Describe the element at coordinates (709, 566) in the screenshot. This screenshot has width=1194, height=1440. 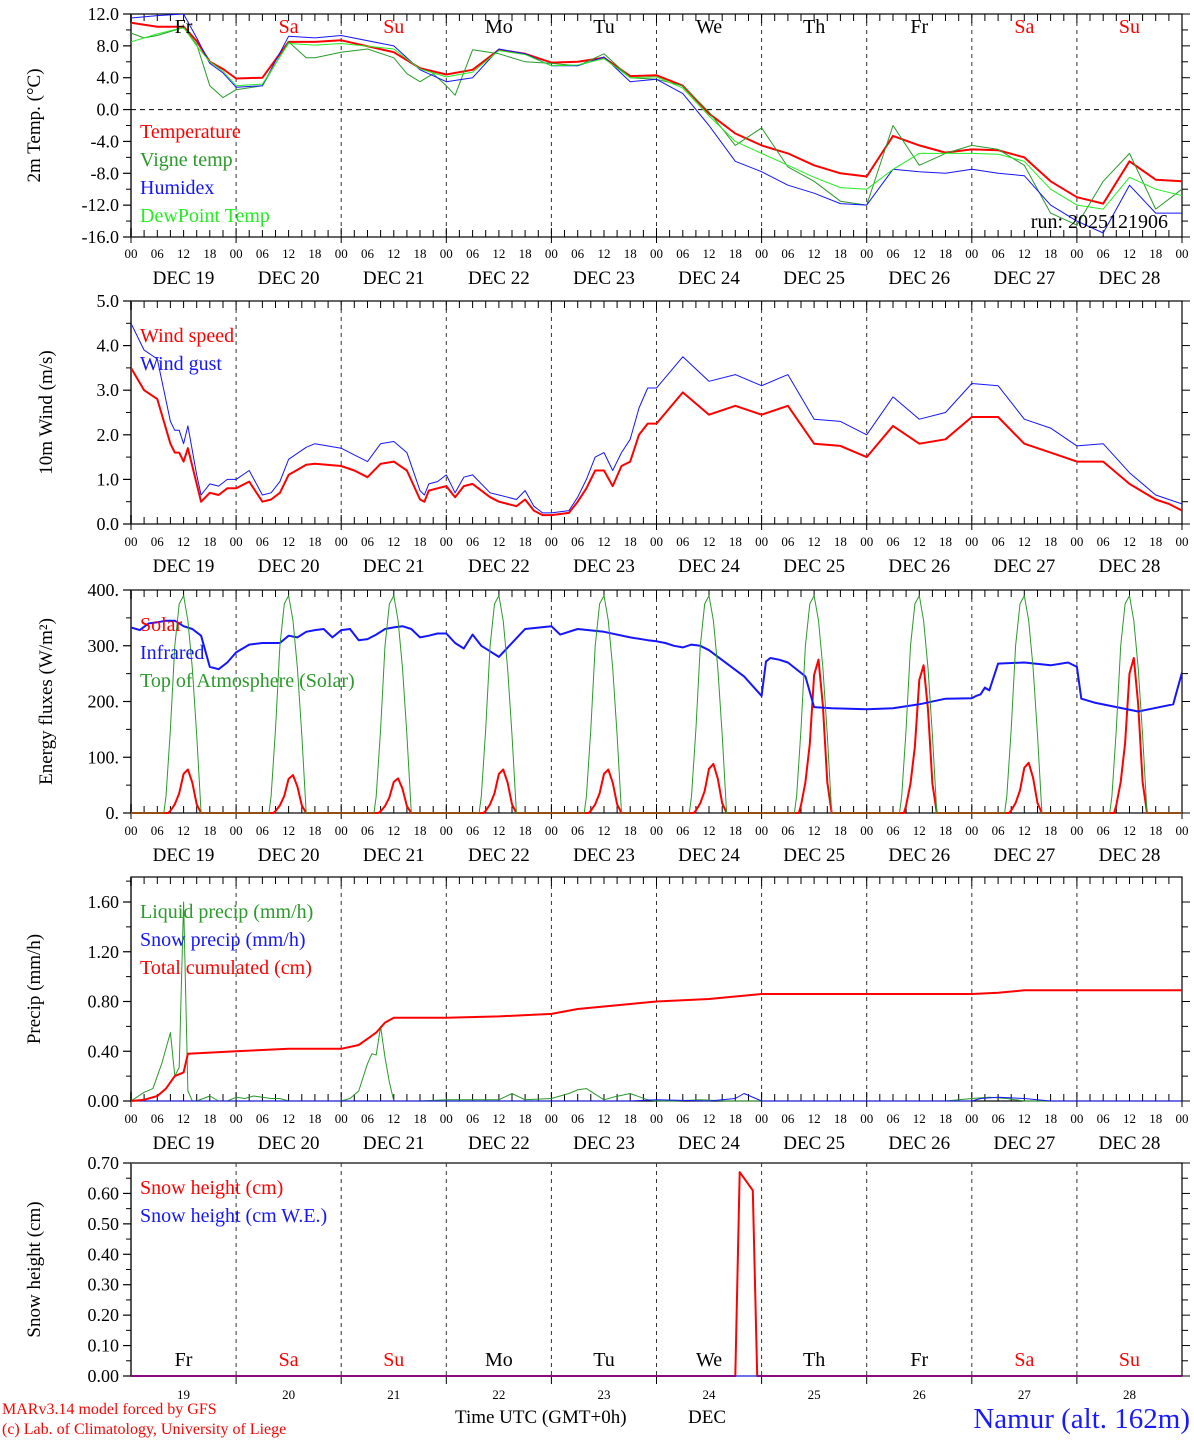
I see `date-label: DEC 24` at that location.